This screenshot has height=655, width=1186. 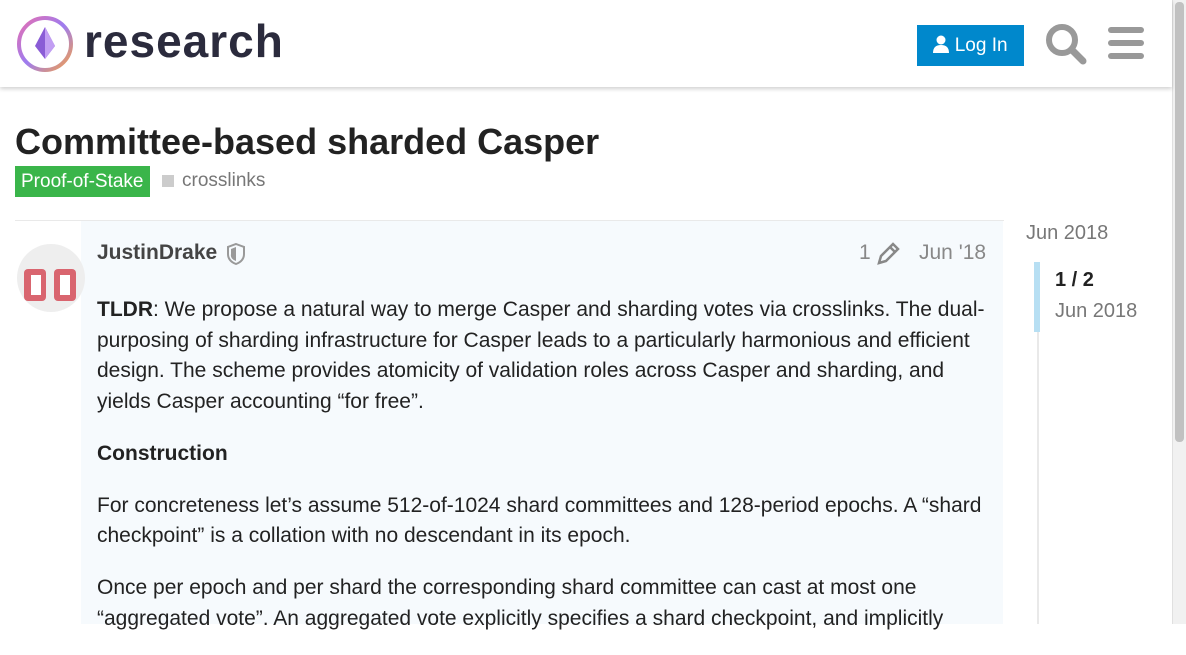 What do you see at coordinates (51, 278) in the screenshot?
I see `avatar` at bounding box center [51, 278].